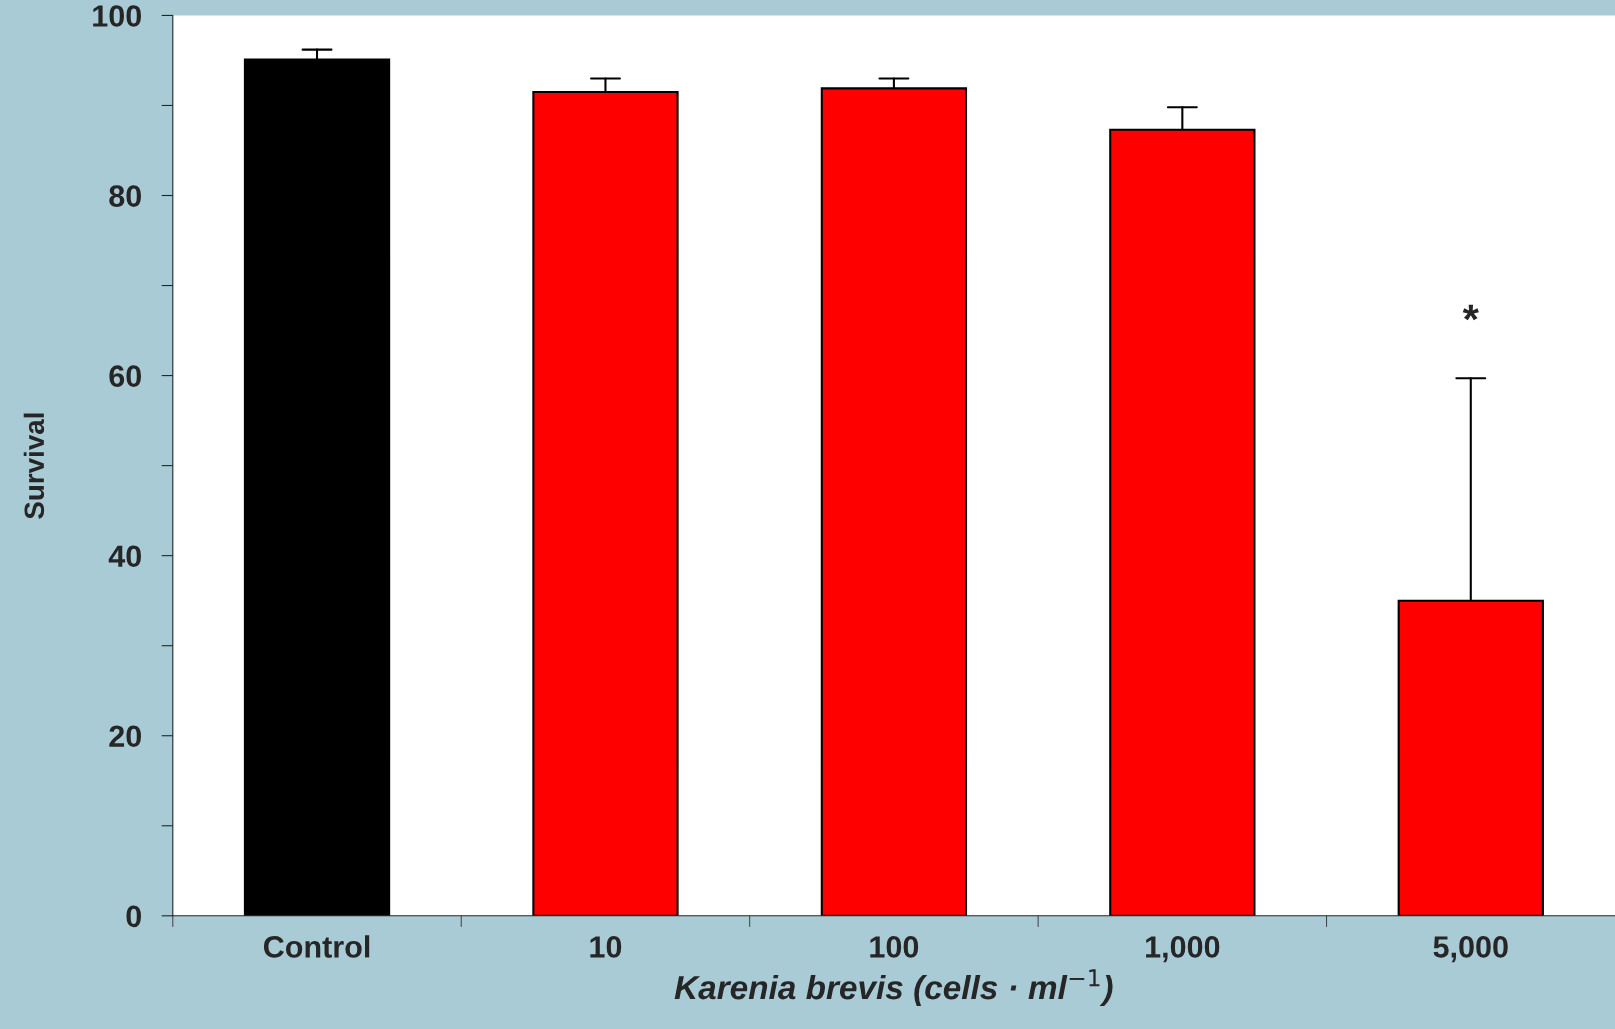 Image resolution: width=1615 pixels, height=1029 pixels. What do you see at coordinates (1183, 949) in the screenshot?
I see `x-tick-label: 1,000` at bounding box center [1183, 949].